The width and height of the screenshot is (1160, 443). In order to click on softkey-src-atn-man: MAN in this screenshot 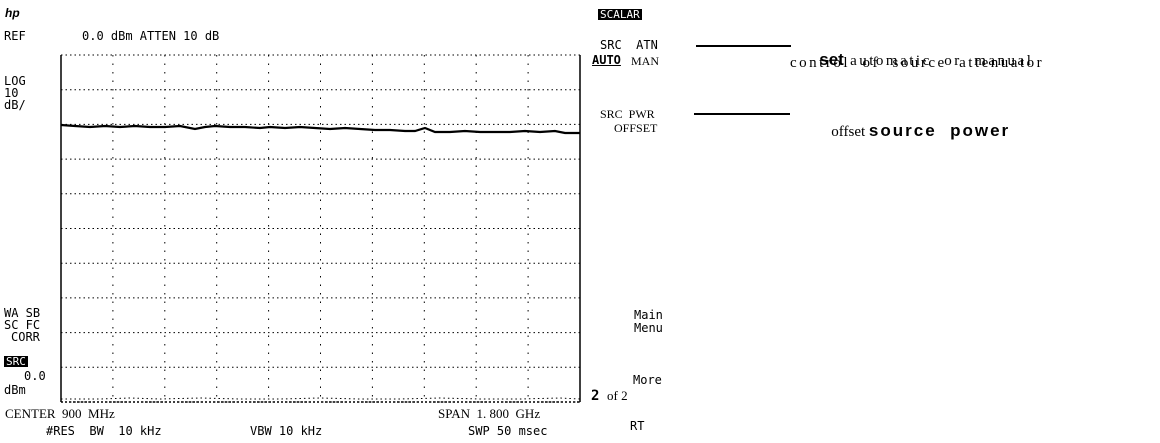, I will do `click(645, 61)`.